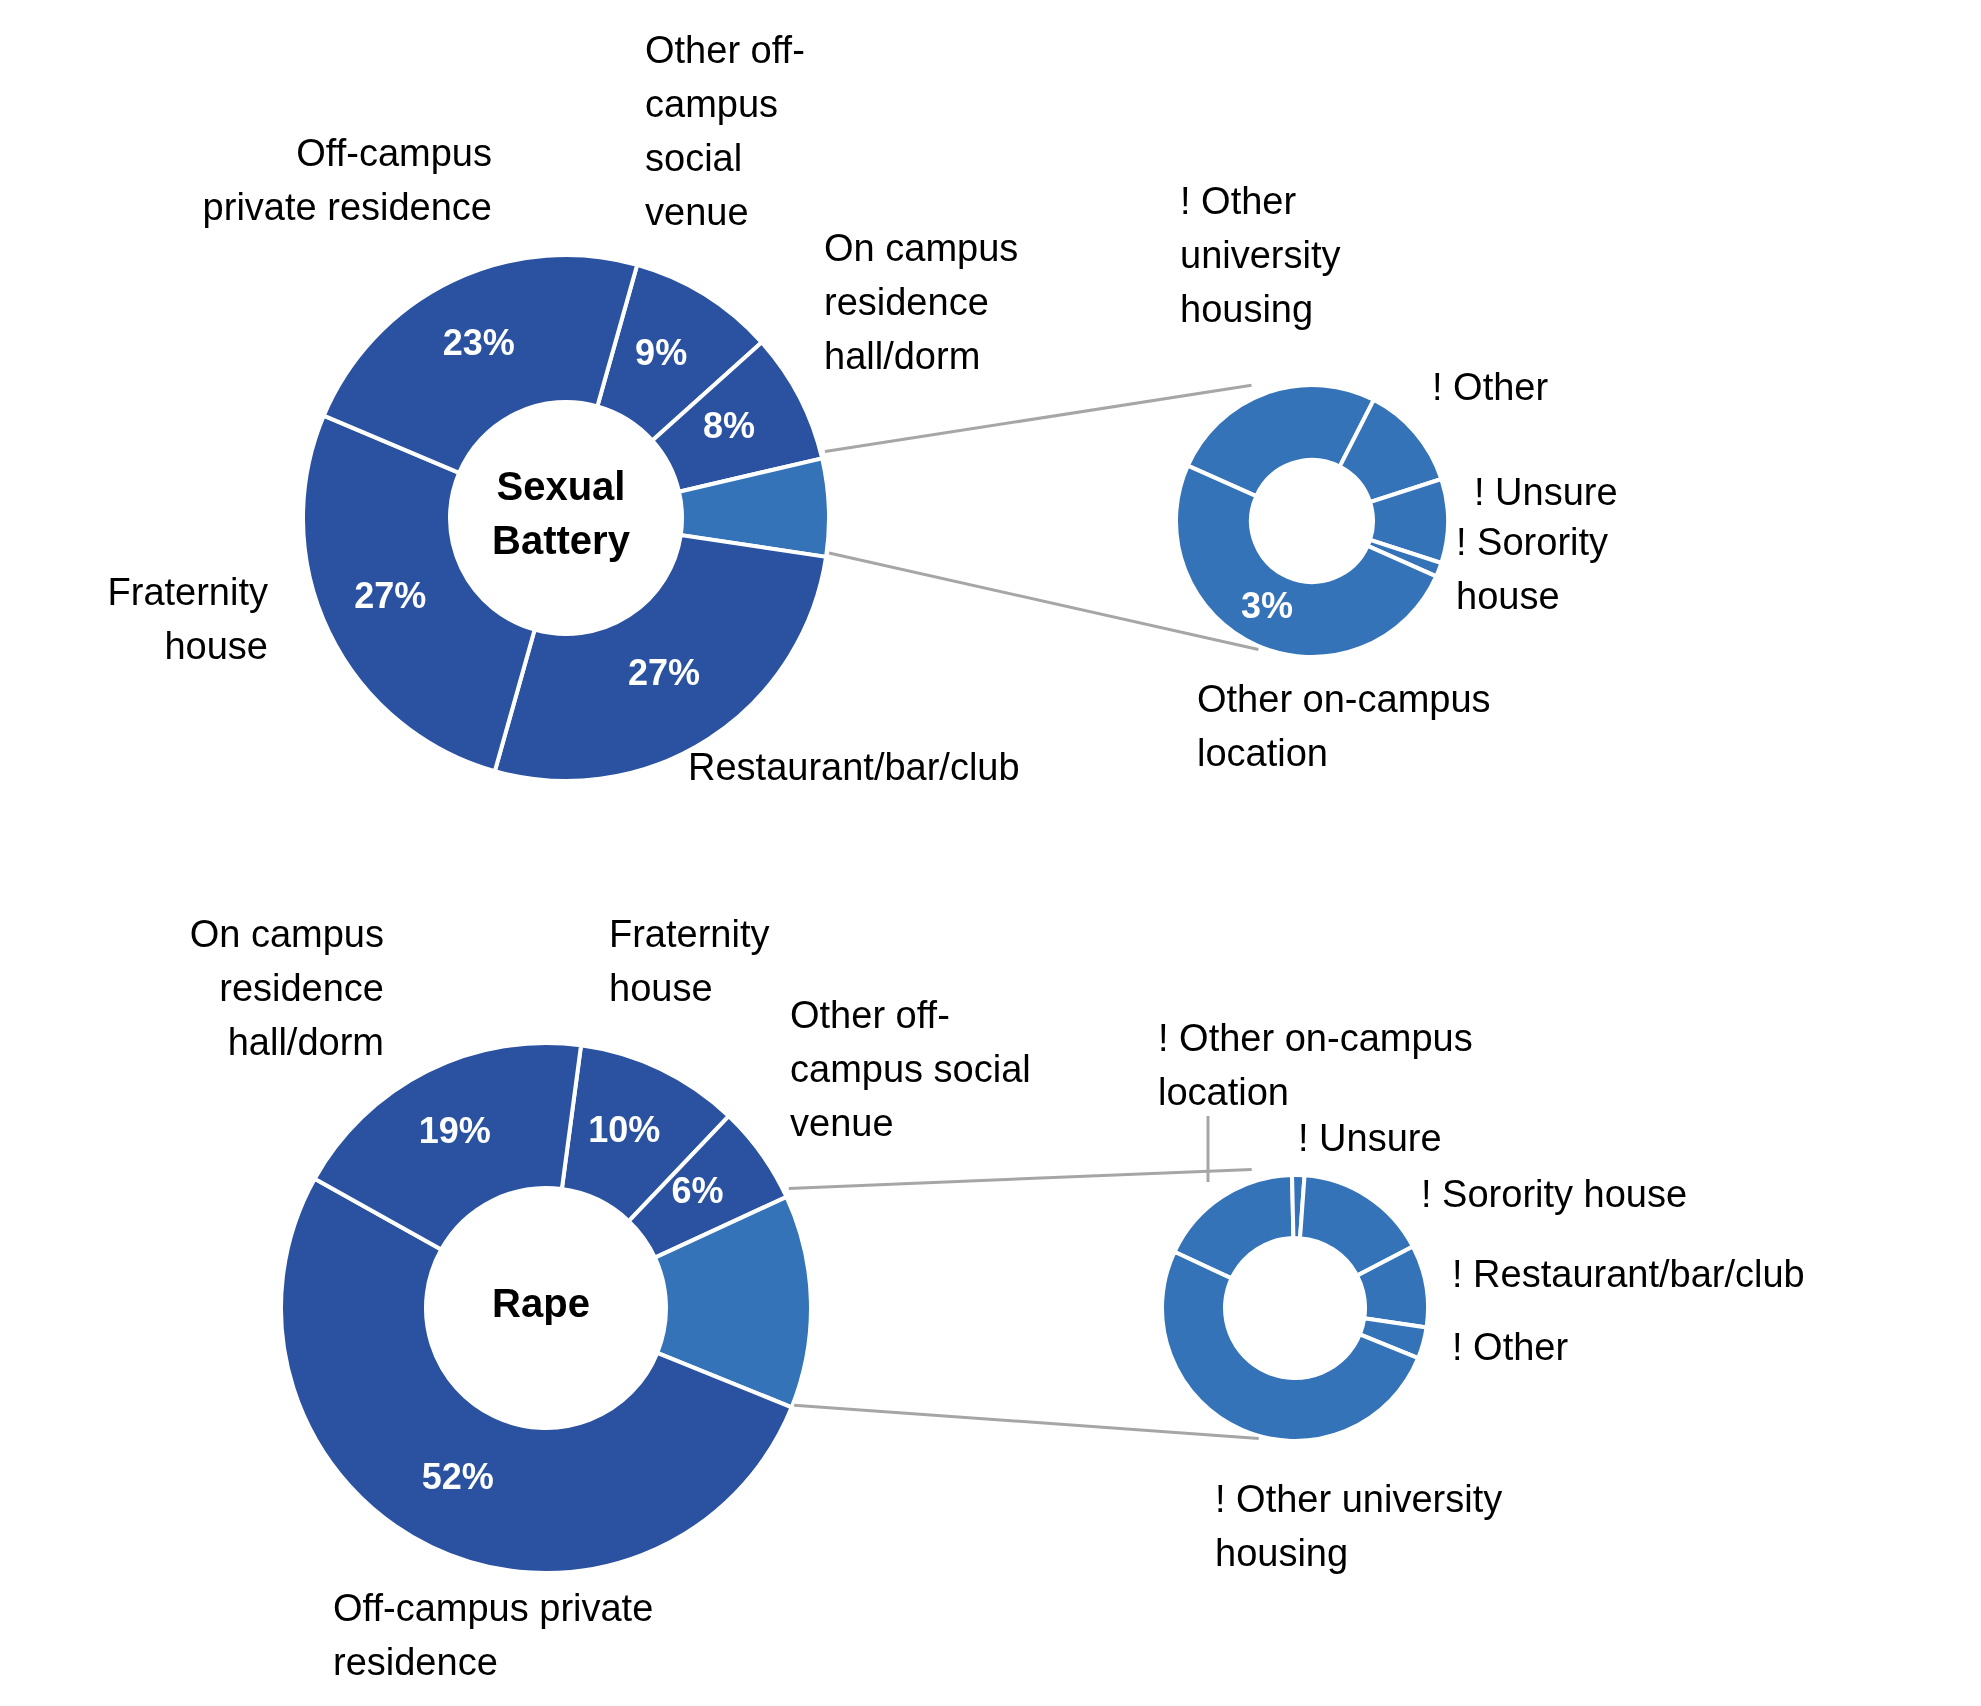 The width and height of the screenshot is (1981, 1706). I want to click on data-label: 9%, so click(661, 352).